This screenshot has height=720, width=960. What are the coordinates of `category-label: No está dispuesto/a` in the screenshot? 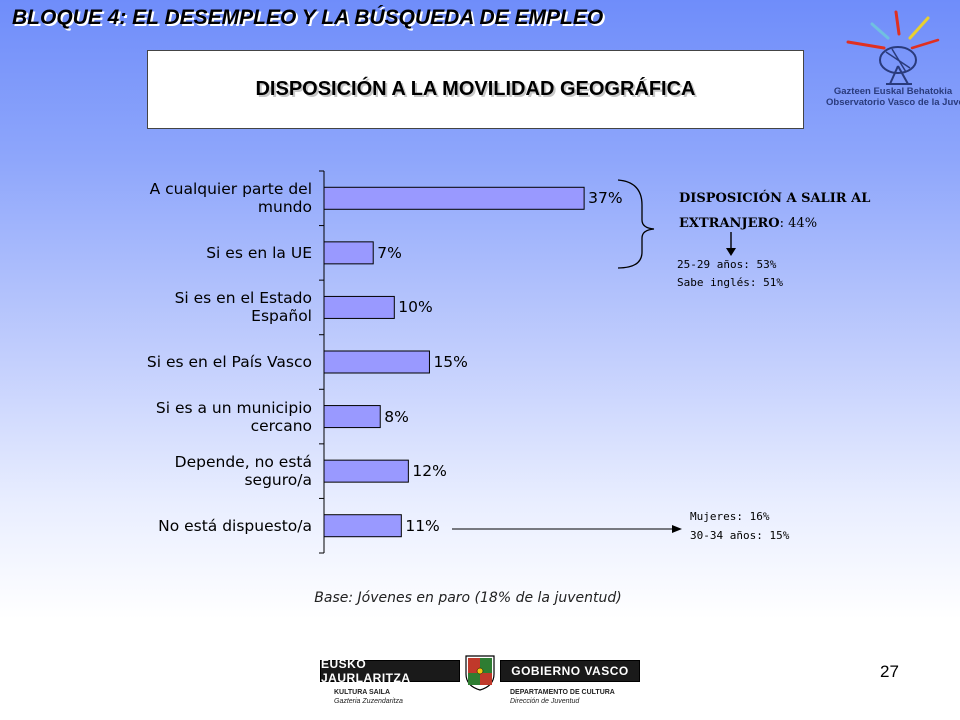 It's located at (235, 525).